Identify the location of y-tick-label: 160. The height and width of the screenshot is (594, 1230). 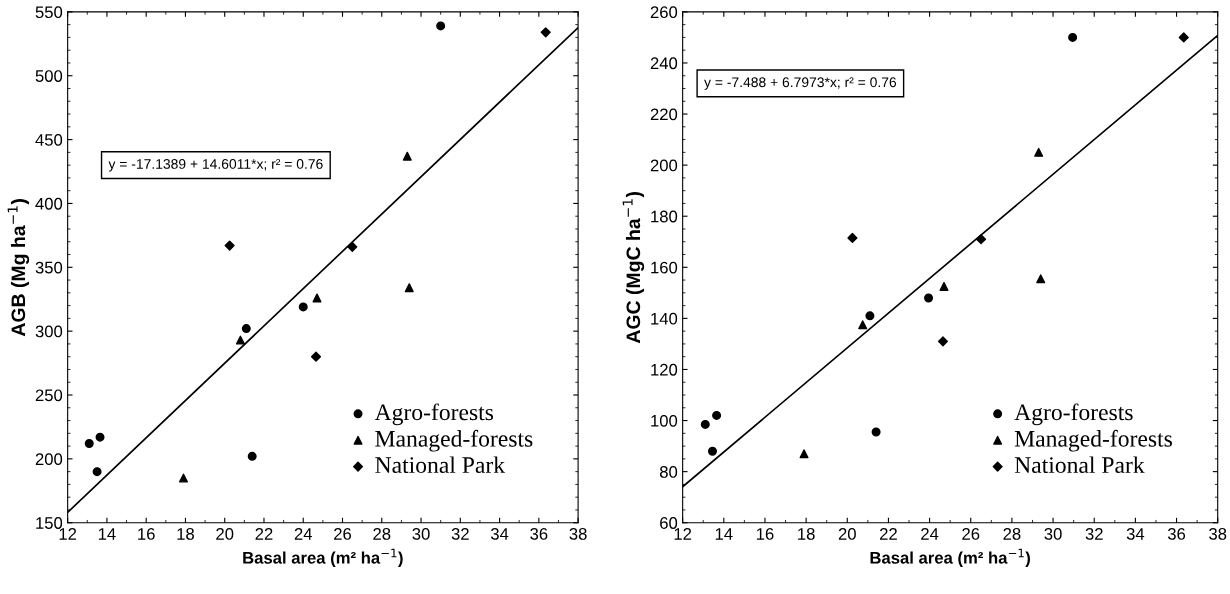
(664, 267).